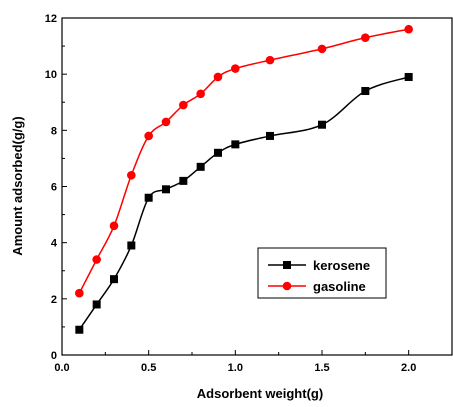 This screenshot has height=407, width=453. What do you see at coordinates (287, 265) in the screenshot?
I see `legend-marker-kerosene` at bounding box center [287, 265].